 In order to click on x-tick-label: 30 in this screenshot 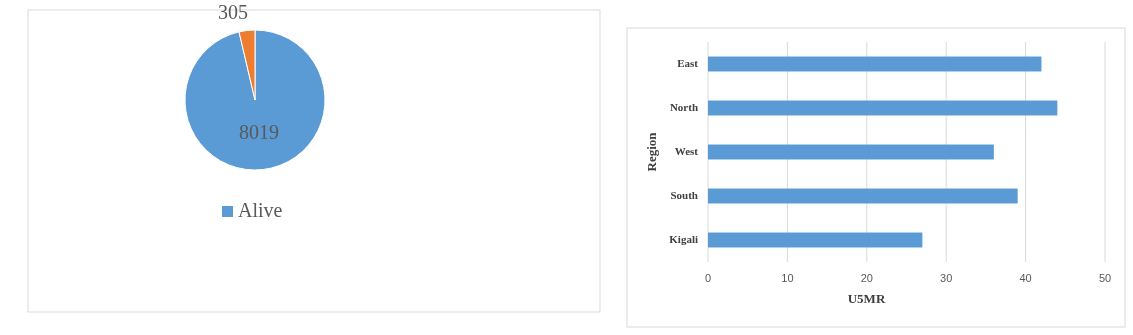, I will do `click(946, 278)`.